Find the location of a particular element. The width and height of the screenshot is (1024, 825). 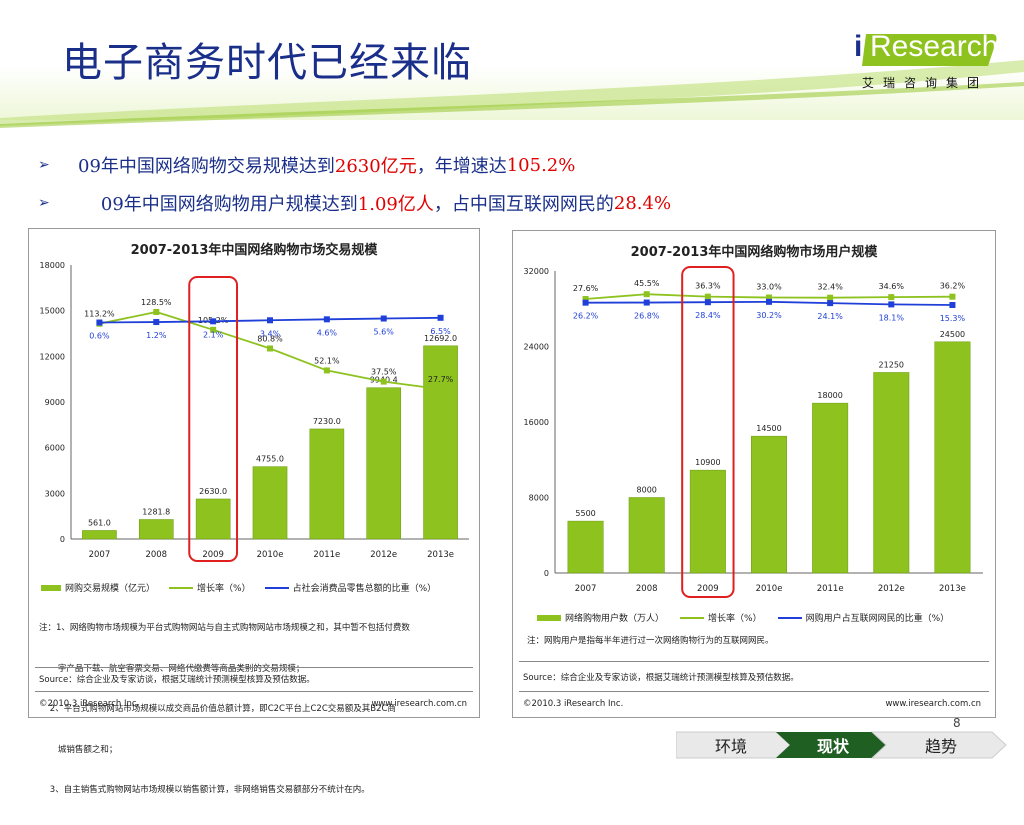

header-swoosh is located at coordinates (512, 94).